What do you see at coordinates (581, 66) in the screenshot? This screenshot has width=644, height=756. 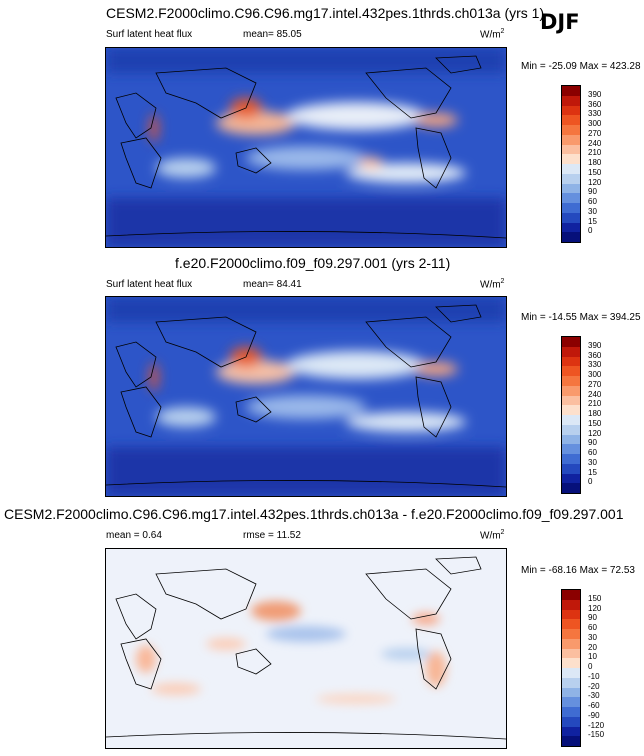 I see `panel-1-minmax: Min = -25.09 Max = 423.28` at bounding box center [581, 66].